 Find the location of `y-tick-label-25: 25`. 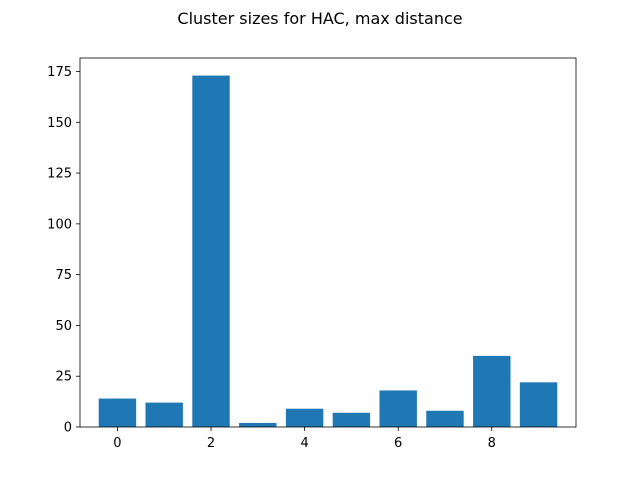

y-tick-label-25: 25 is located at coordinates (63, 377).